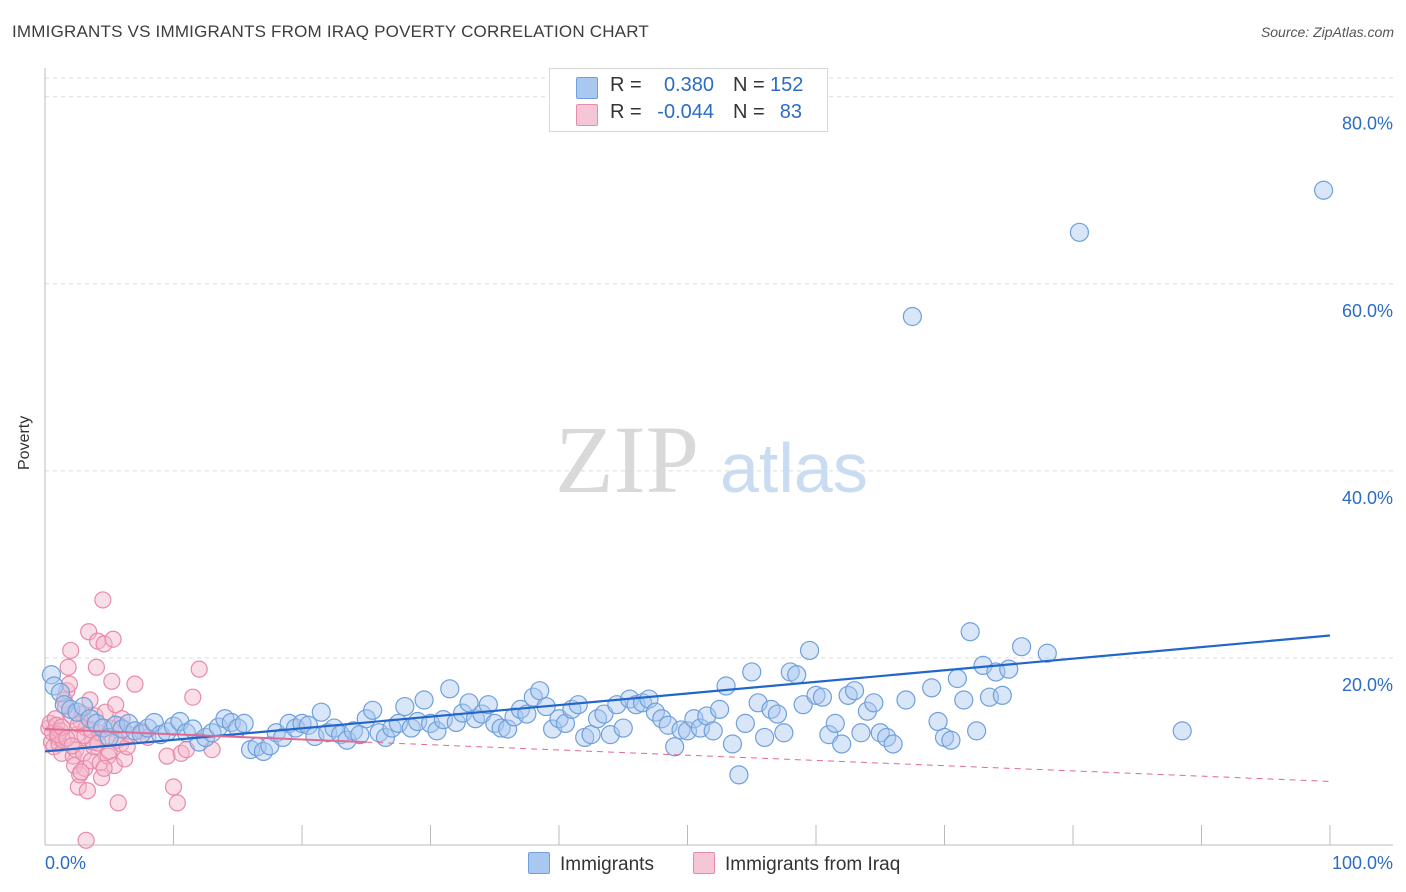 The image size is (1406, 892). I want to click on y-tick-label: 20.0%, so click(1367, 685).